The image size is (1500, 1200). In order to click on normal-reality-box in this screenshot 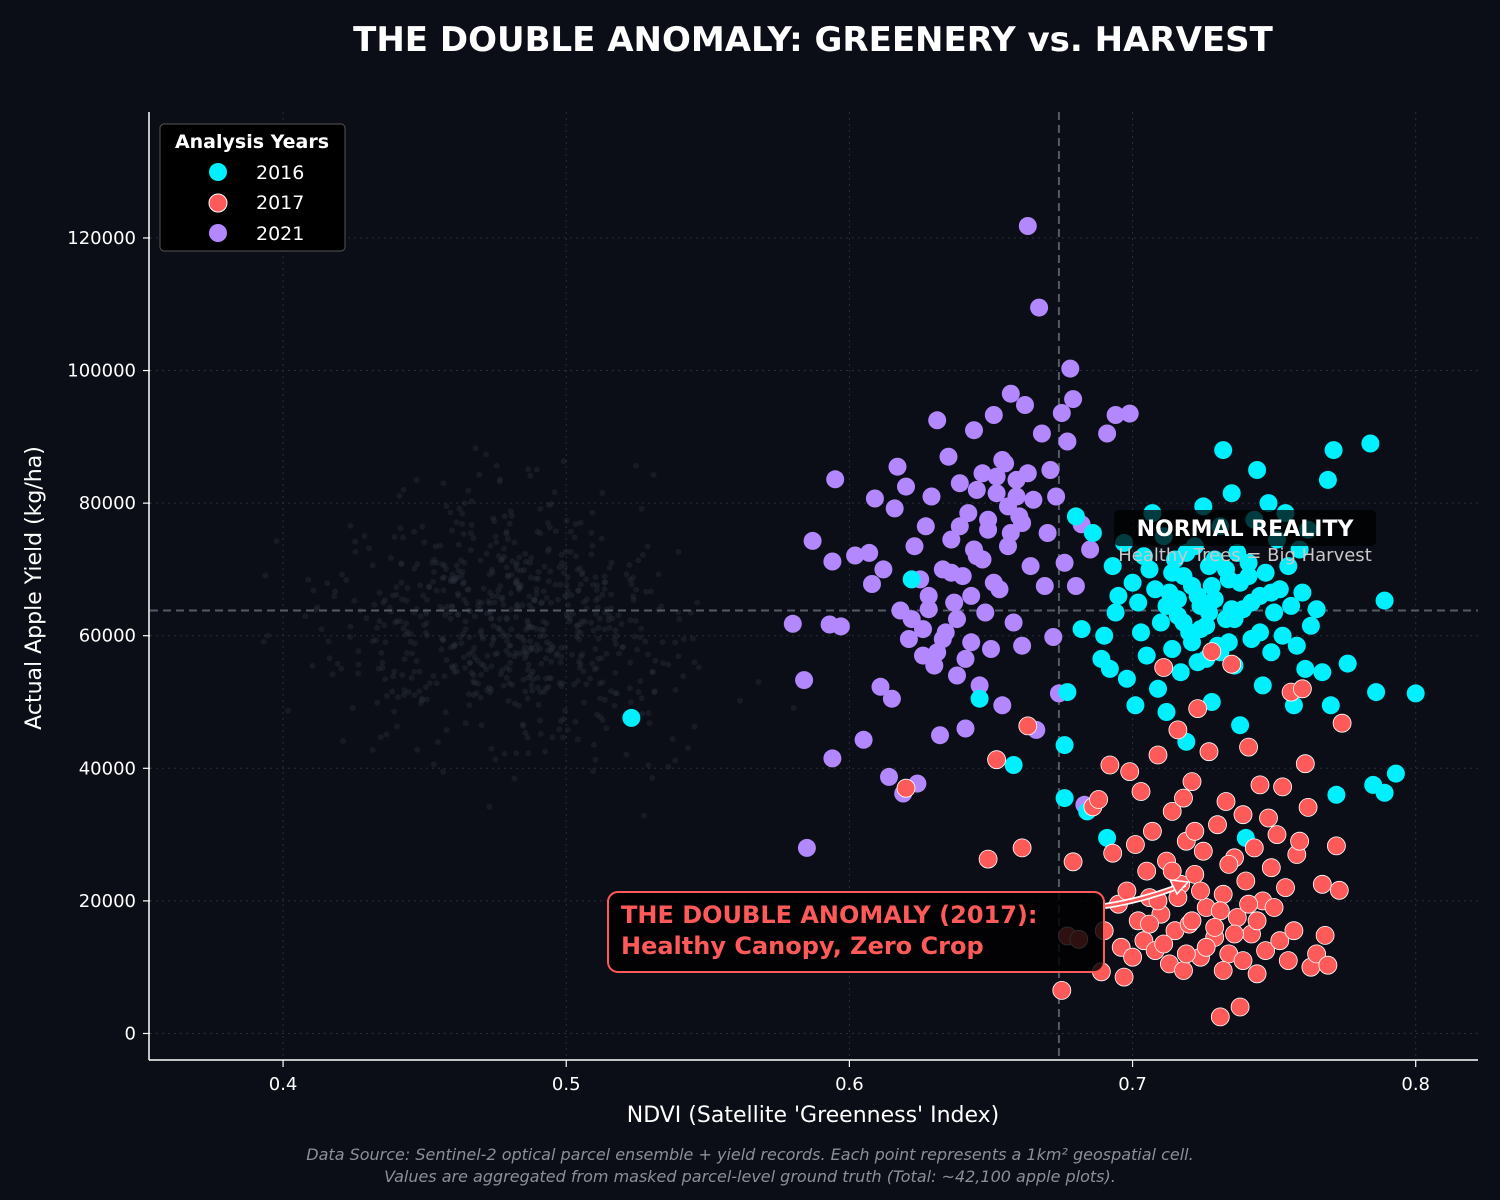, I will do `click(1245, 528)`.